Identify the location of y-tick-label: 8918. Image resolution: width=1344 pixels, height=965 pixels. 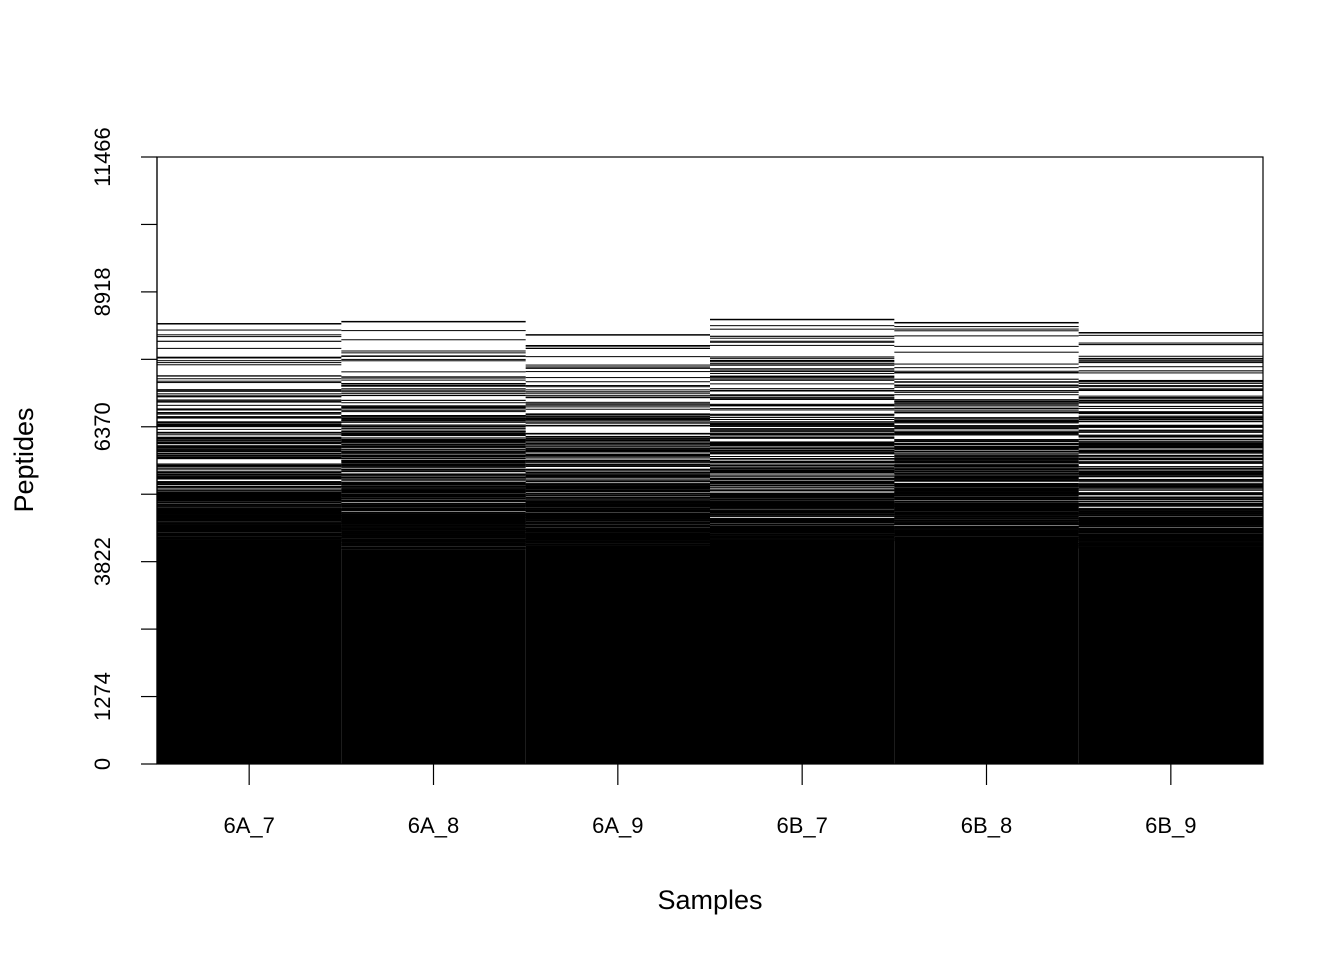
(102, 291).